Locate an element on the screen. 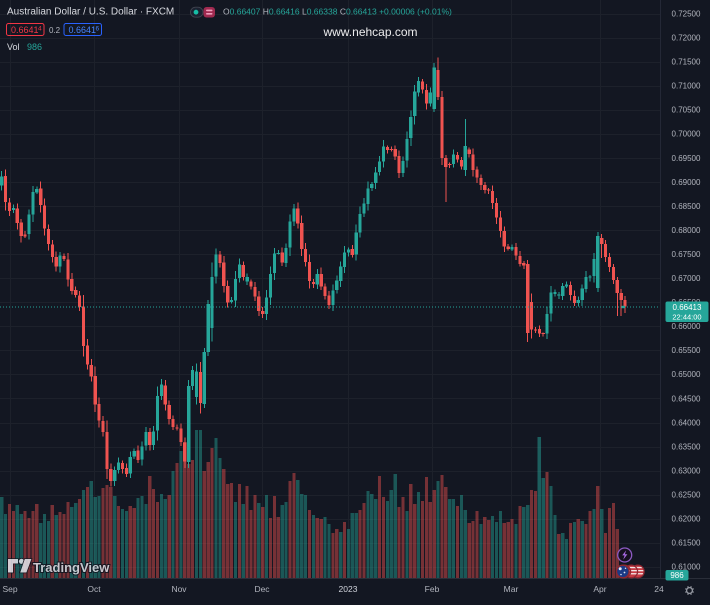 Image resolution: width=710 pixels, height=605 pixels. svg-text: 0.72500 is located at coordinates (686, 14).